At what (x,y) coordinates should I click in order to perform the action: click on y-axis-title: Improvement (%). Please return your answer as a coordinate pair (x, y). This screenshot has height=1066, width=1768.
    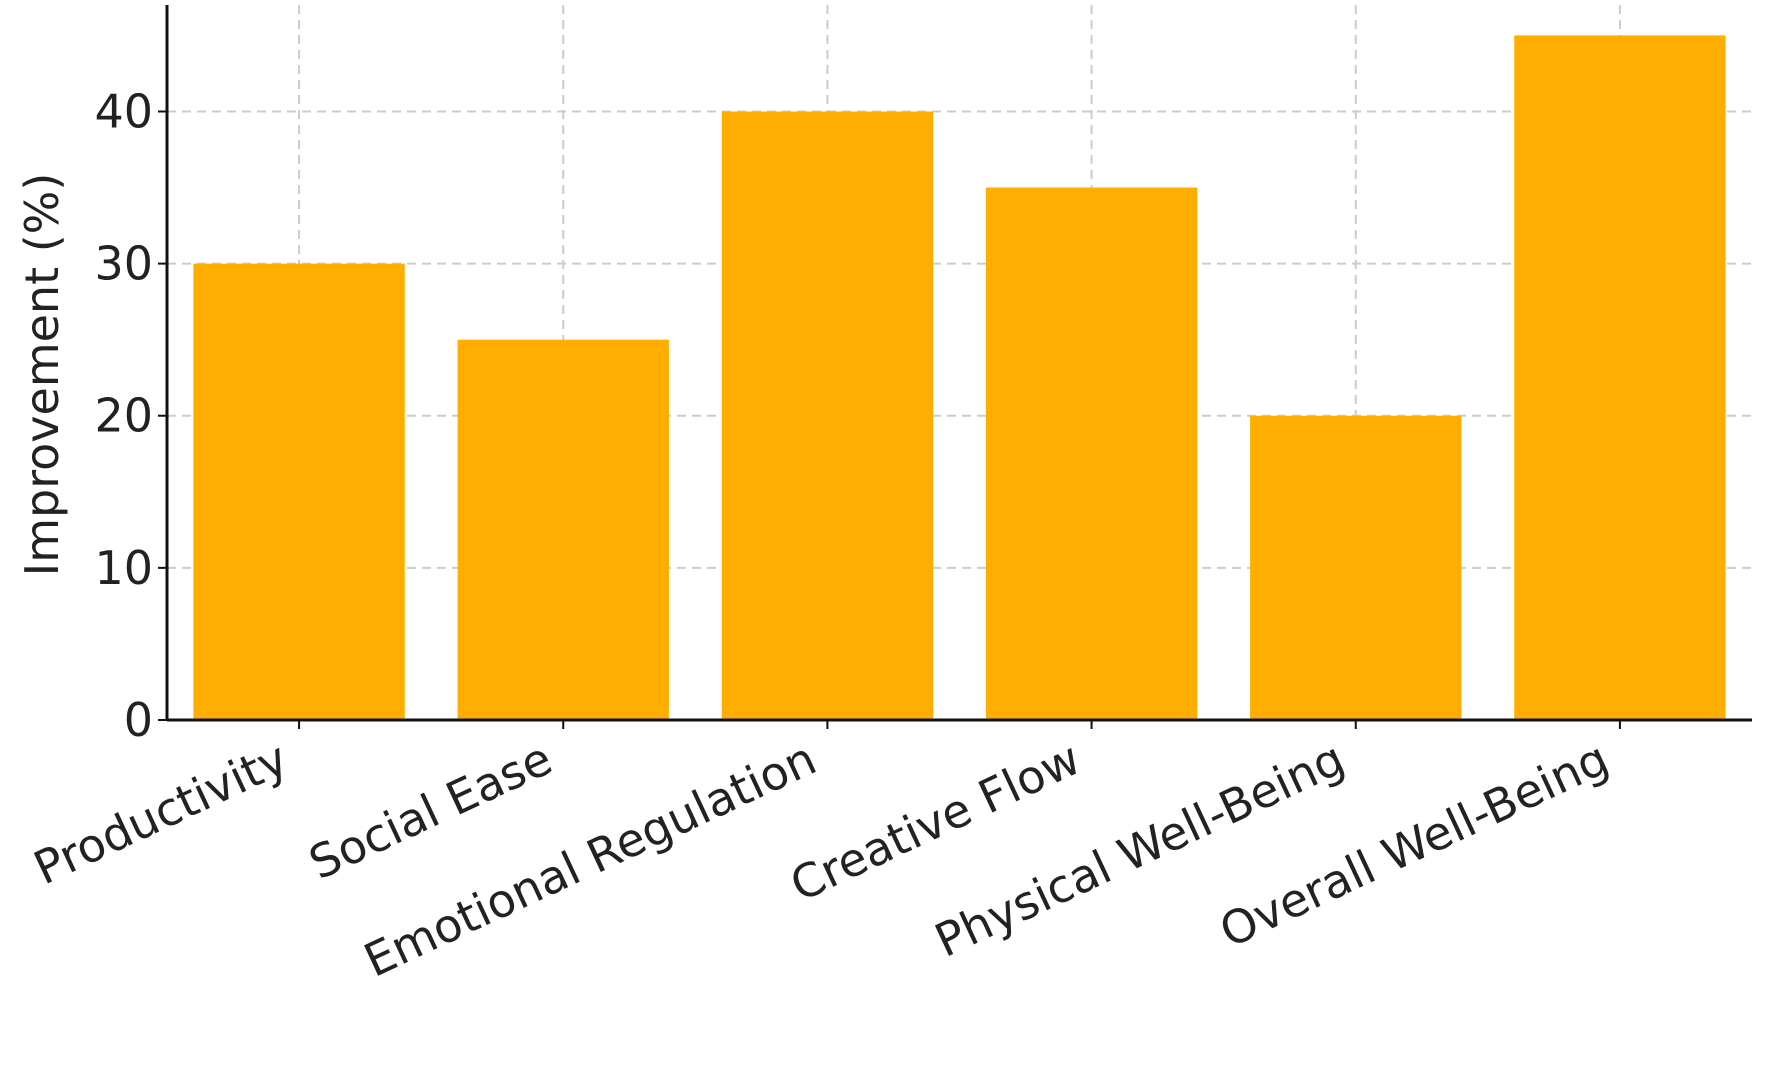
    Looking at the image, I should click on (42, 375).